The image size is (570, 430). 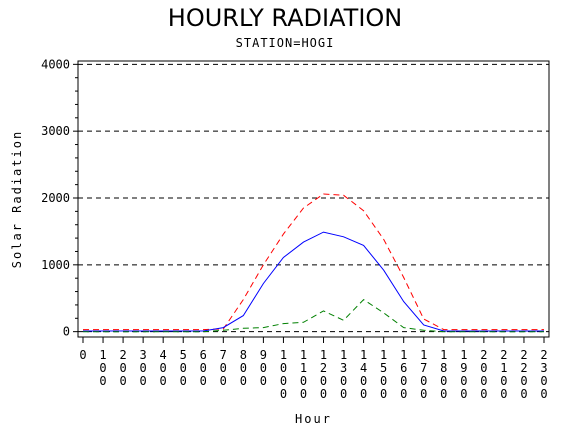 I want to click on x-axis-title: Hour, so click(x=313, y=419).